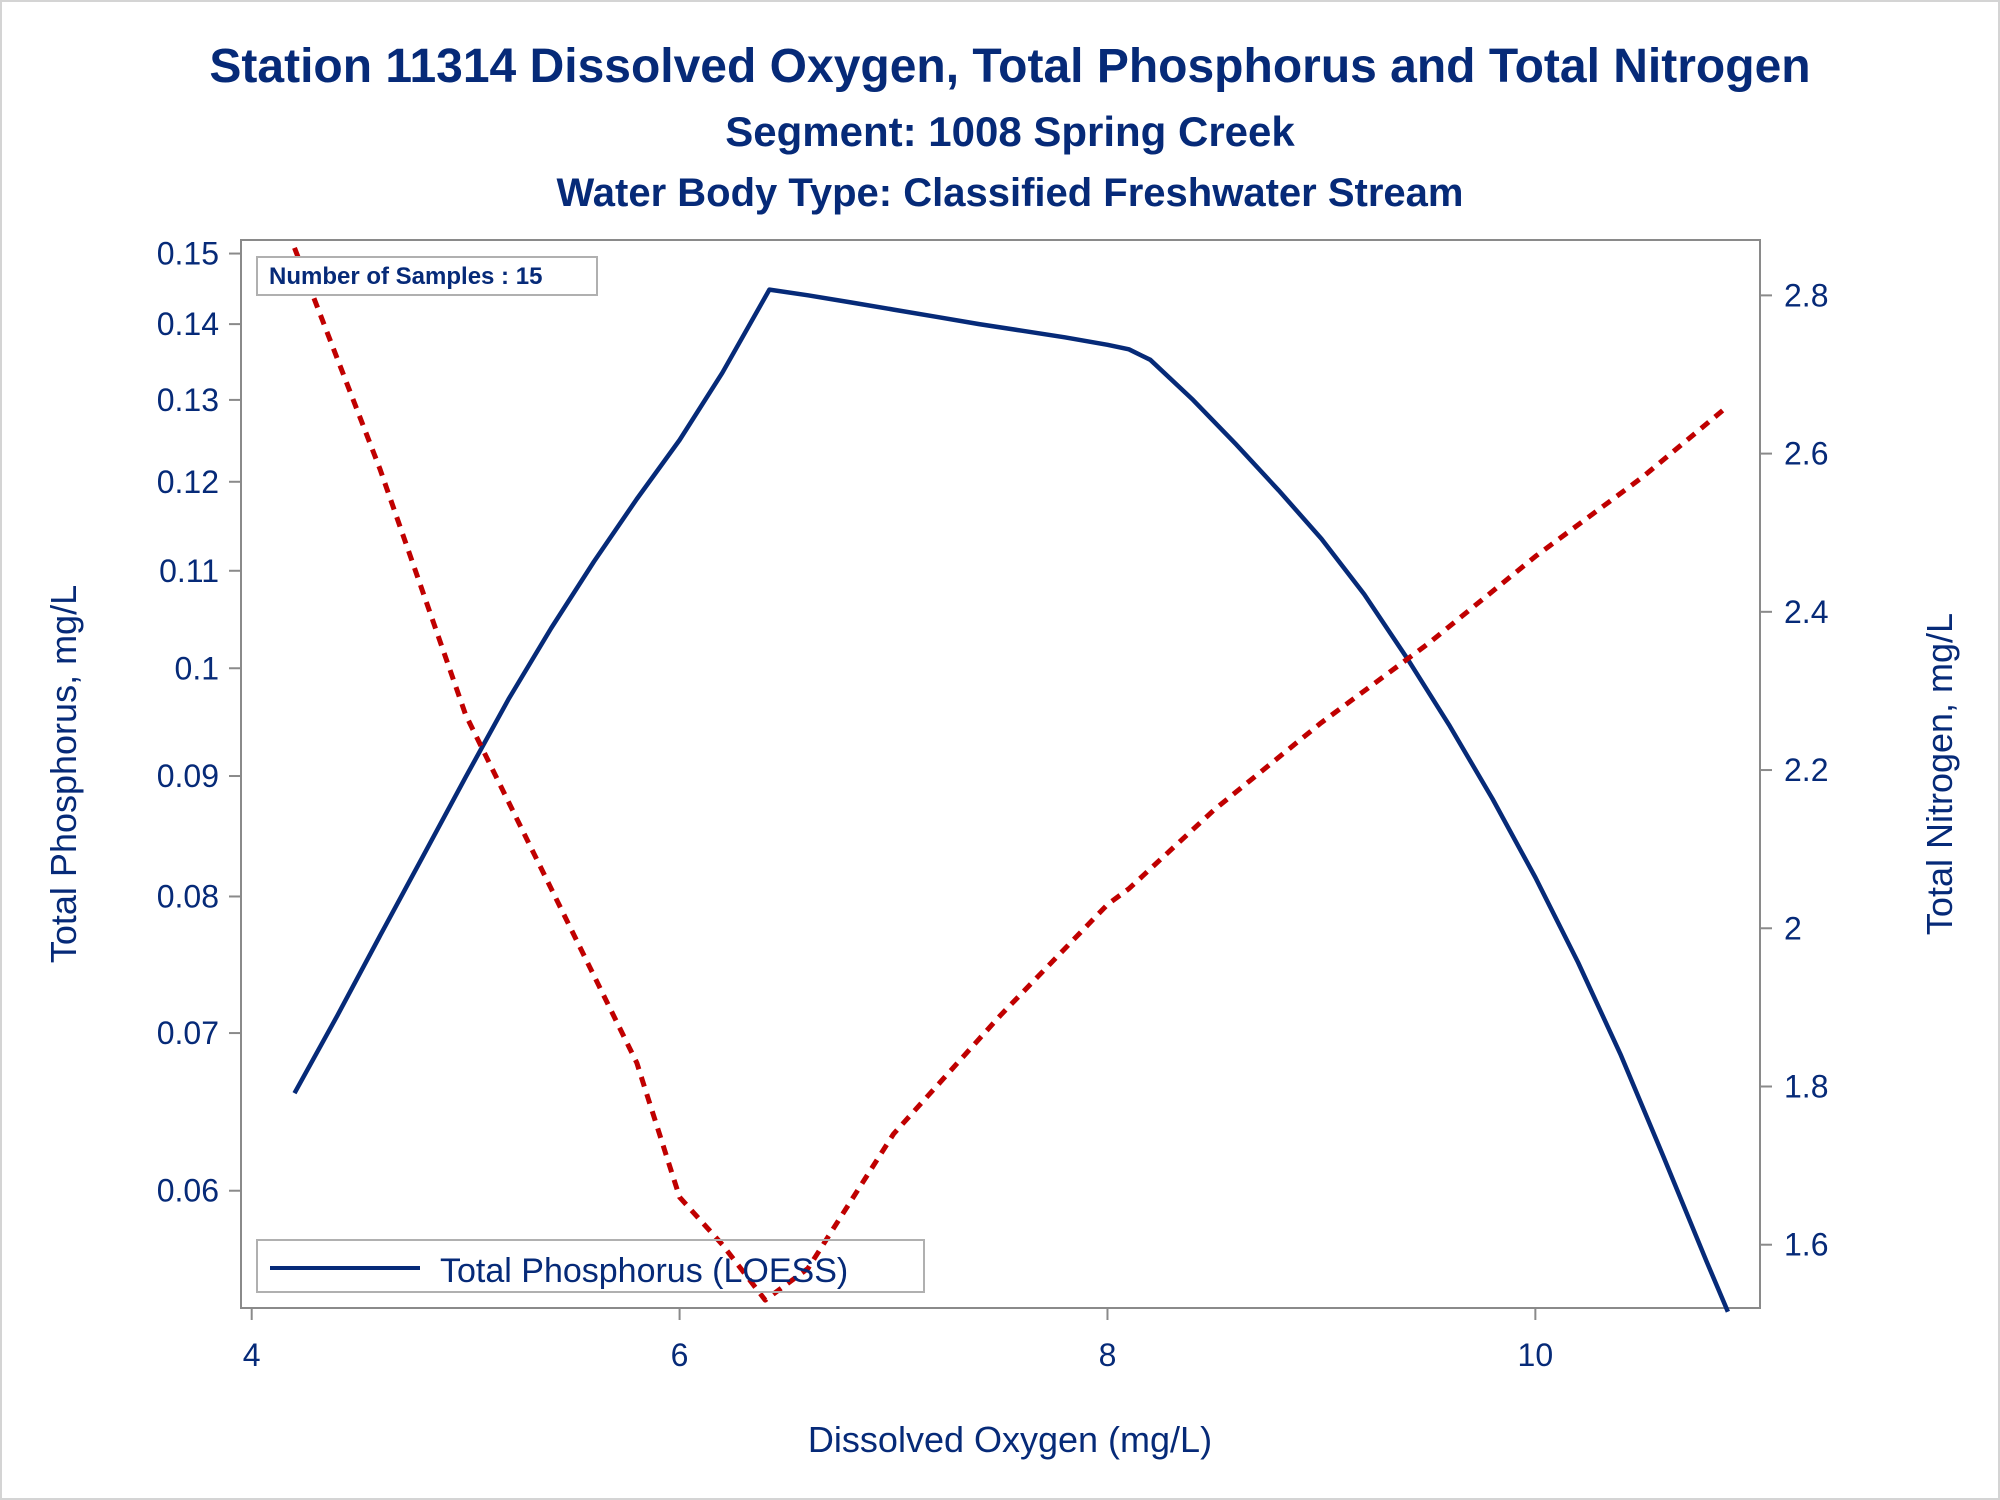 Image resolution: width=2000 pixels, height=1500 pixels. Describe the element at coordinates (1939, 774) in the screenshot. I see `y-axis-right-label: Total Nitrogen, mg/L` at that location.